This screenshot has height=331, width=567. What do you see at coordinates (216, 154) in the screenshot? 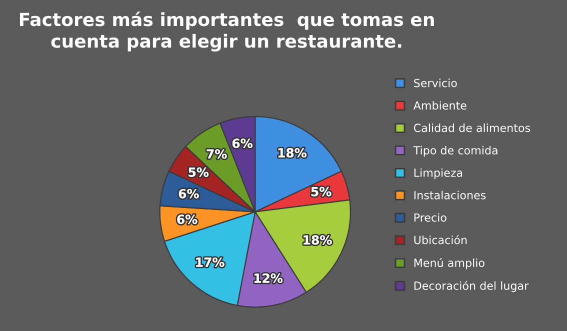
I see `data-label: 7%` at bounding box center [216, 154].